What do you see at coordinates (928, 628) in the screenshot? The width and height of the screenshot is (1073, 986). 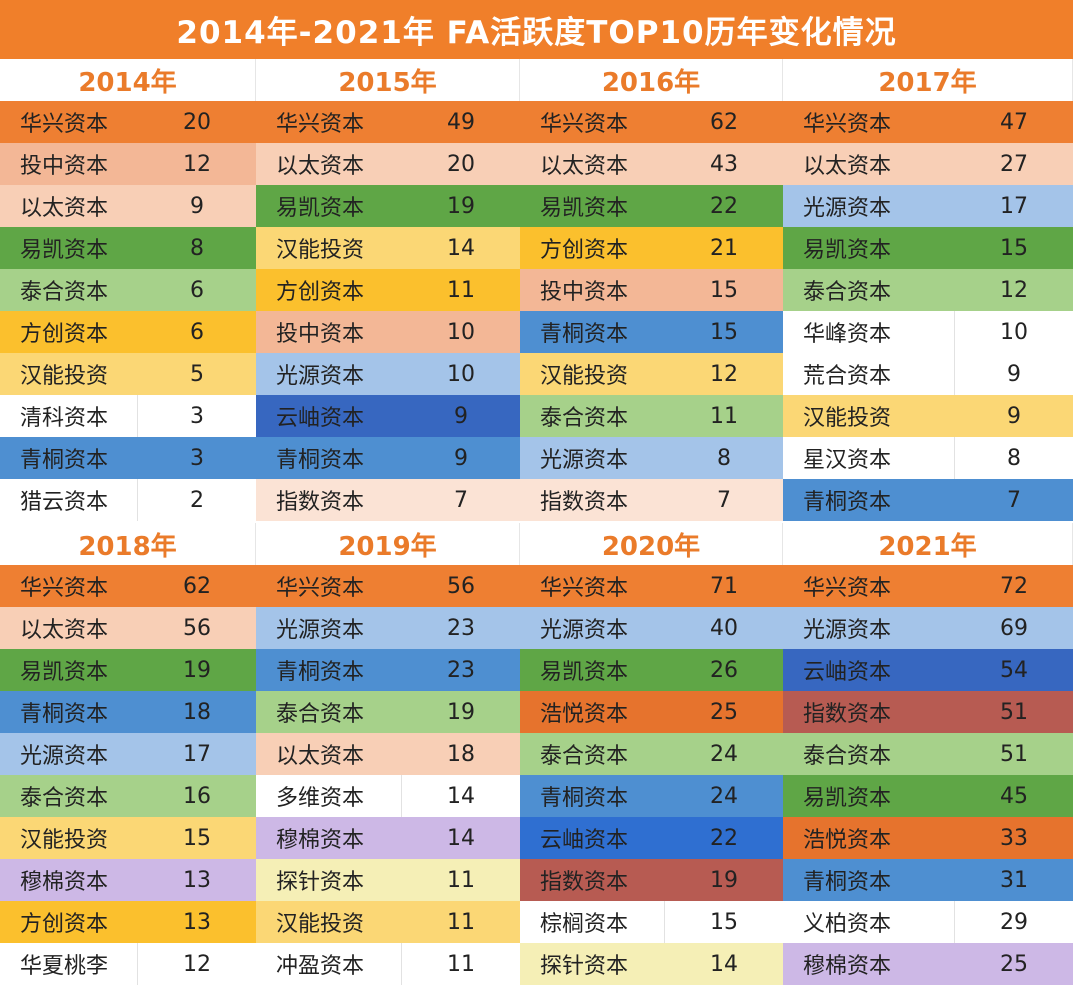 I see `table-row: 光源资本 69` at bounding box center [928, 628].